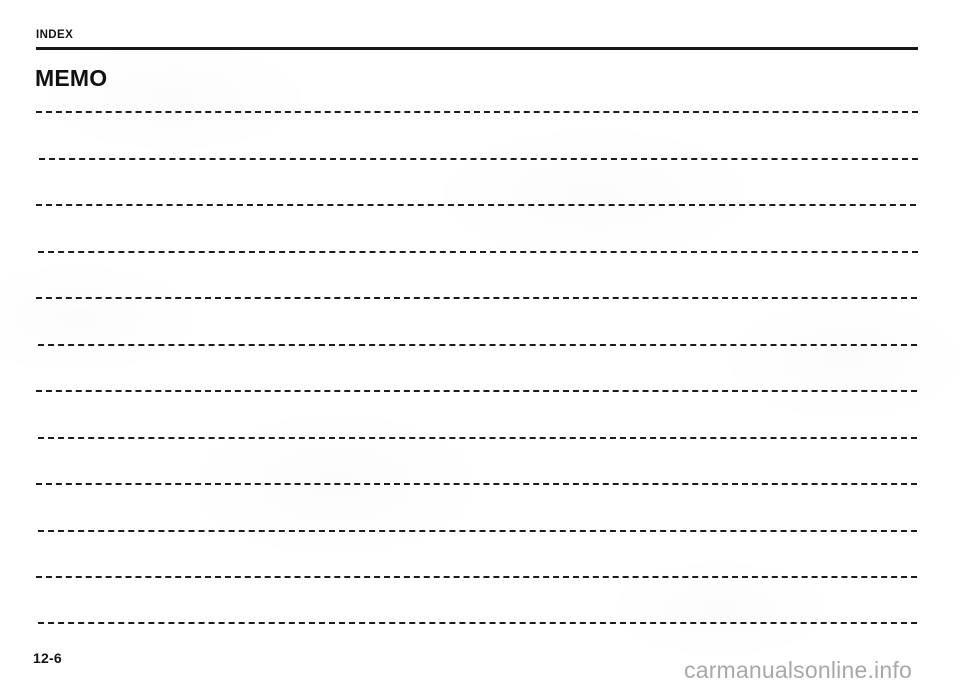 This screenshot has width=960, height=692. What do you see at coordinates (71, 78) in the screenshot?
I see `page-title: MEMO` at bounding box center [71, 78].